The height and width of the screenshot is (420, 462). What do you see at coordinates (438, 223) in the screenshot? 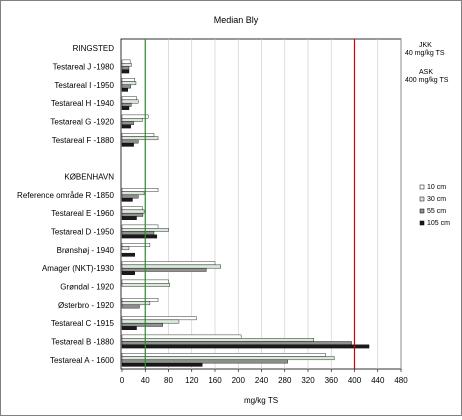
I see `legend-label: 105 cm` at bounding box center [438, 223].